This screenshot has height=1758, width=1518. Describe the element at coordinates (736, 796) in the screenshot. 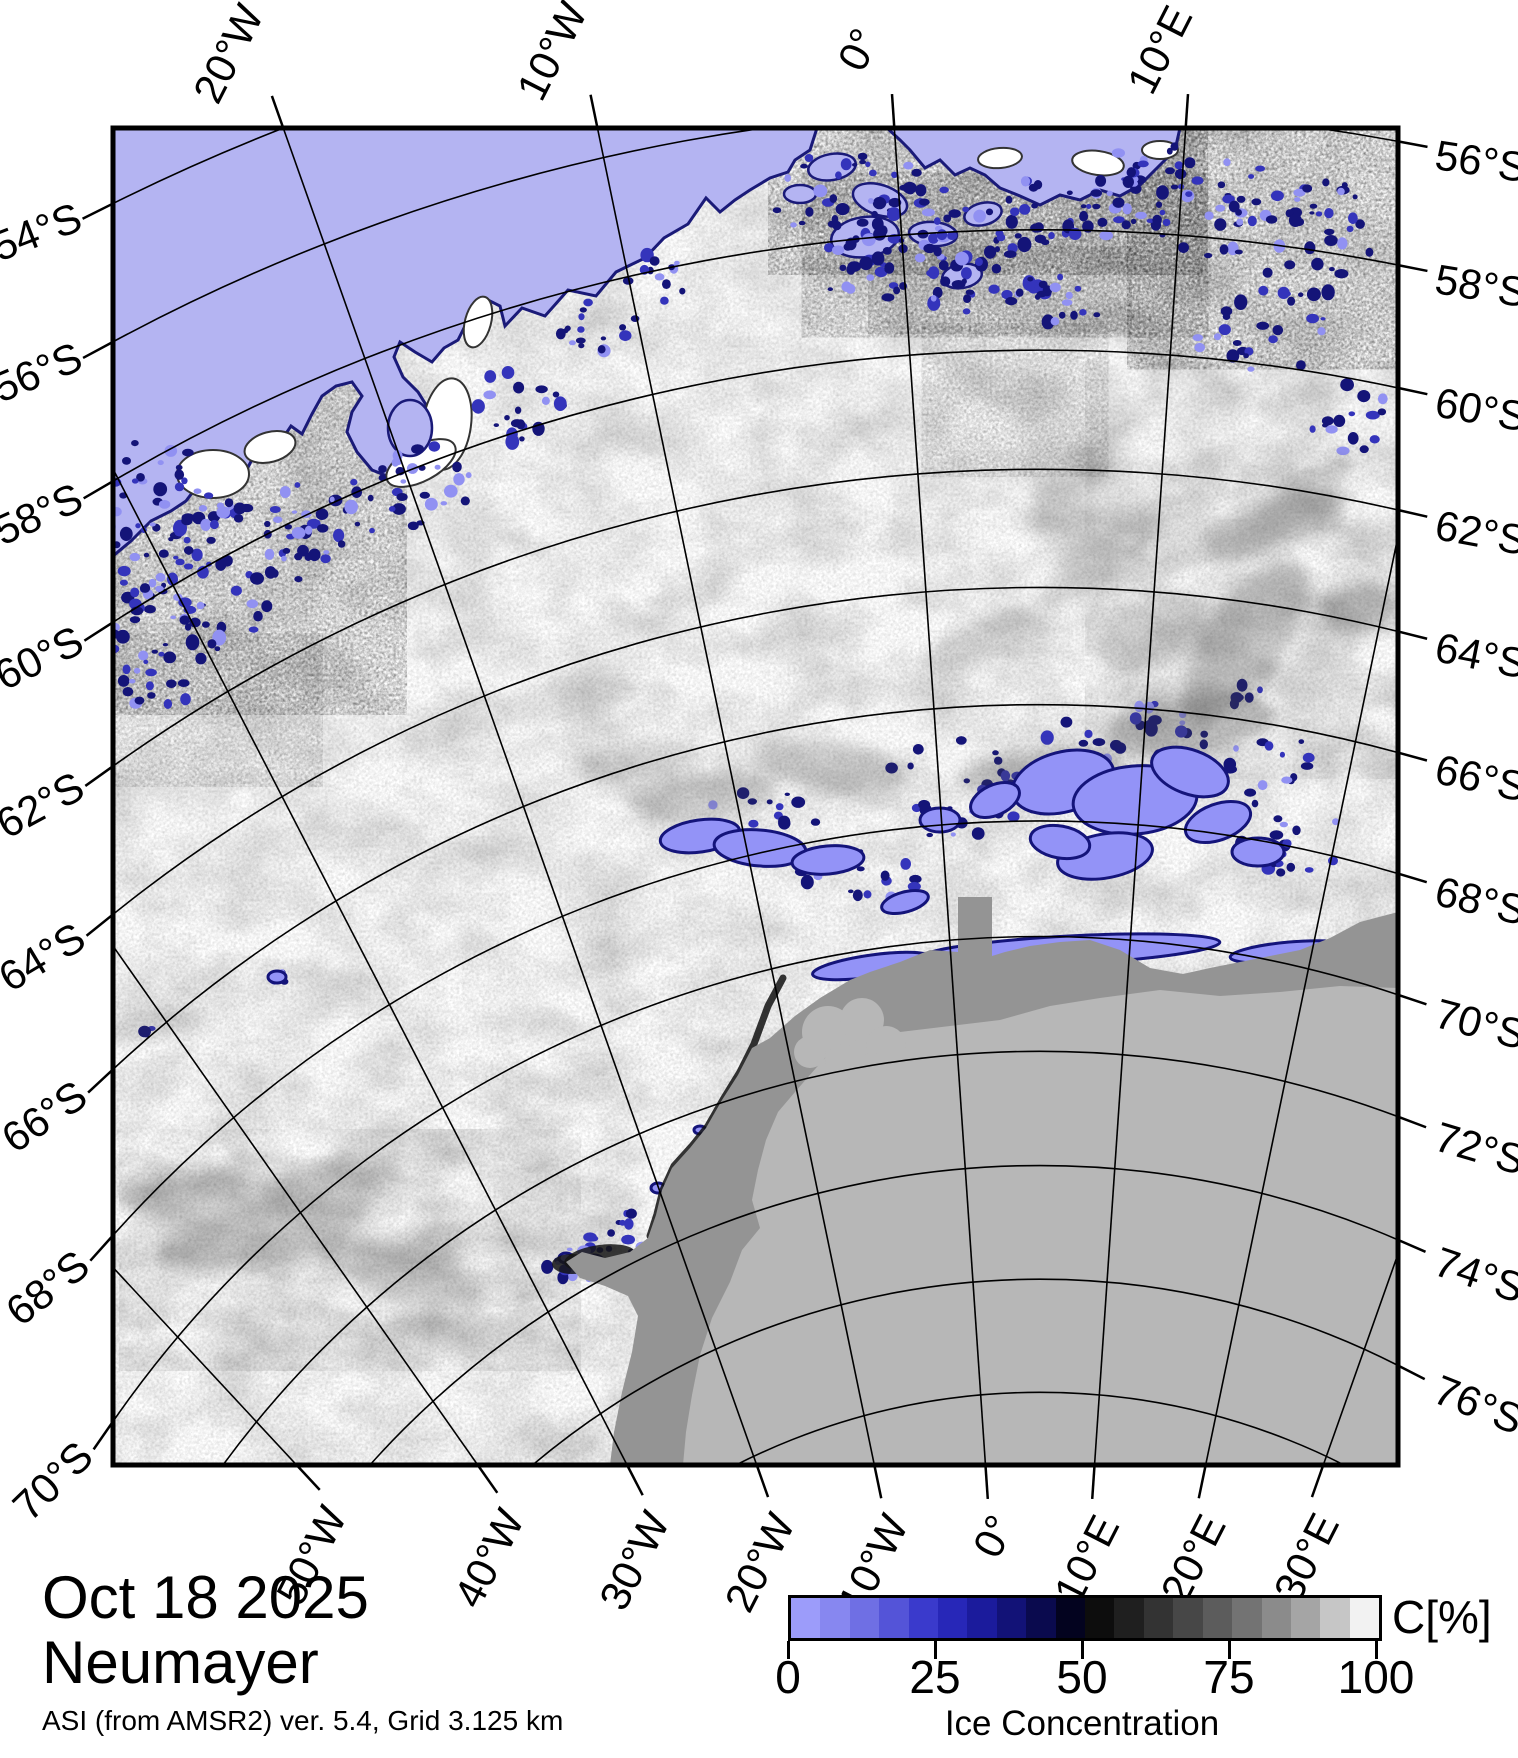

I see `meridian-line` at that location.